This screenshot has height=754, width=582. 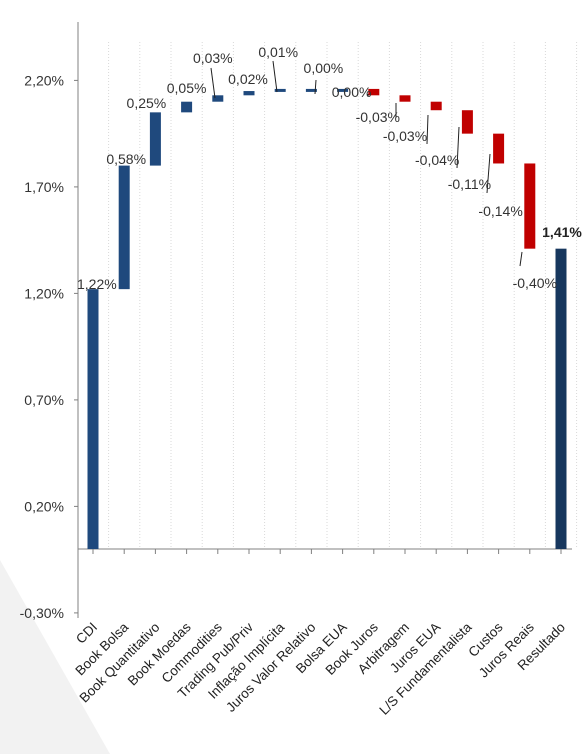 What do you see at coordinates (311, 90) in the screenshot?
I see `bar-juros-valor-relativo` at bounding box center [311, 90].